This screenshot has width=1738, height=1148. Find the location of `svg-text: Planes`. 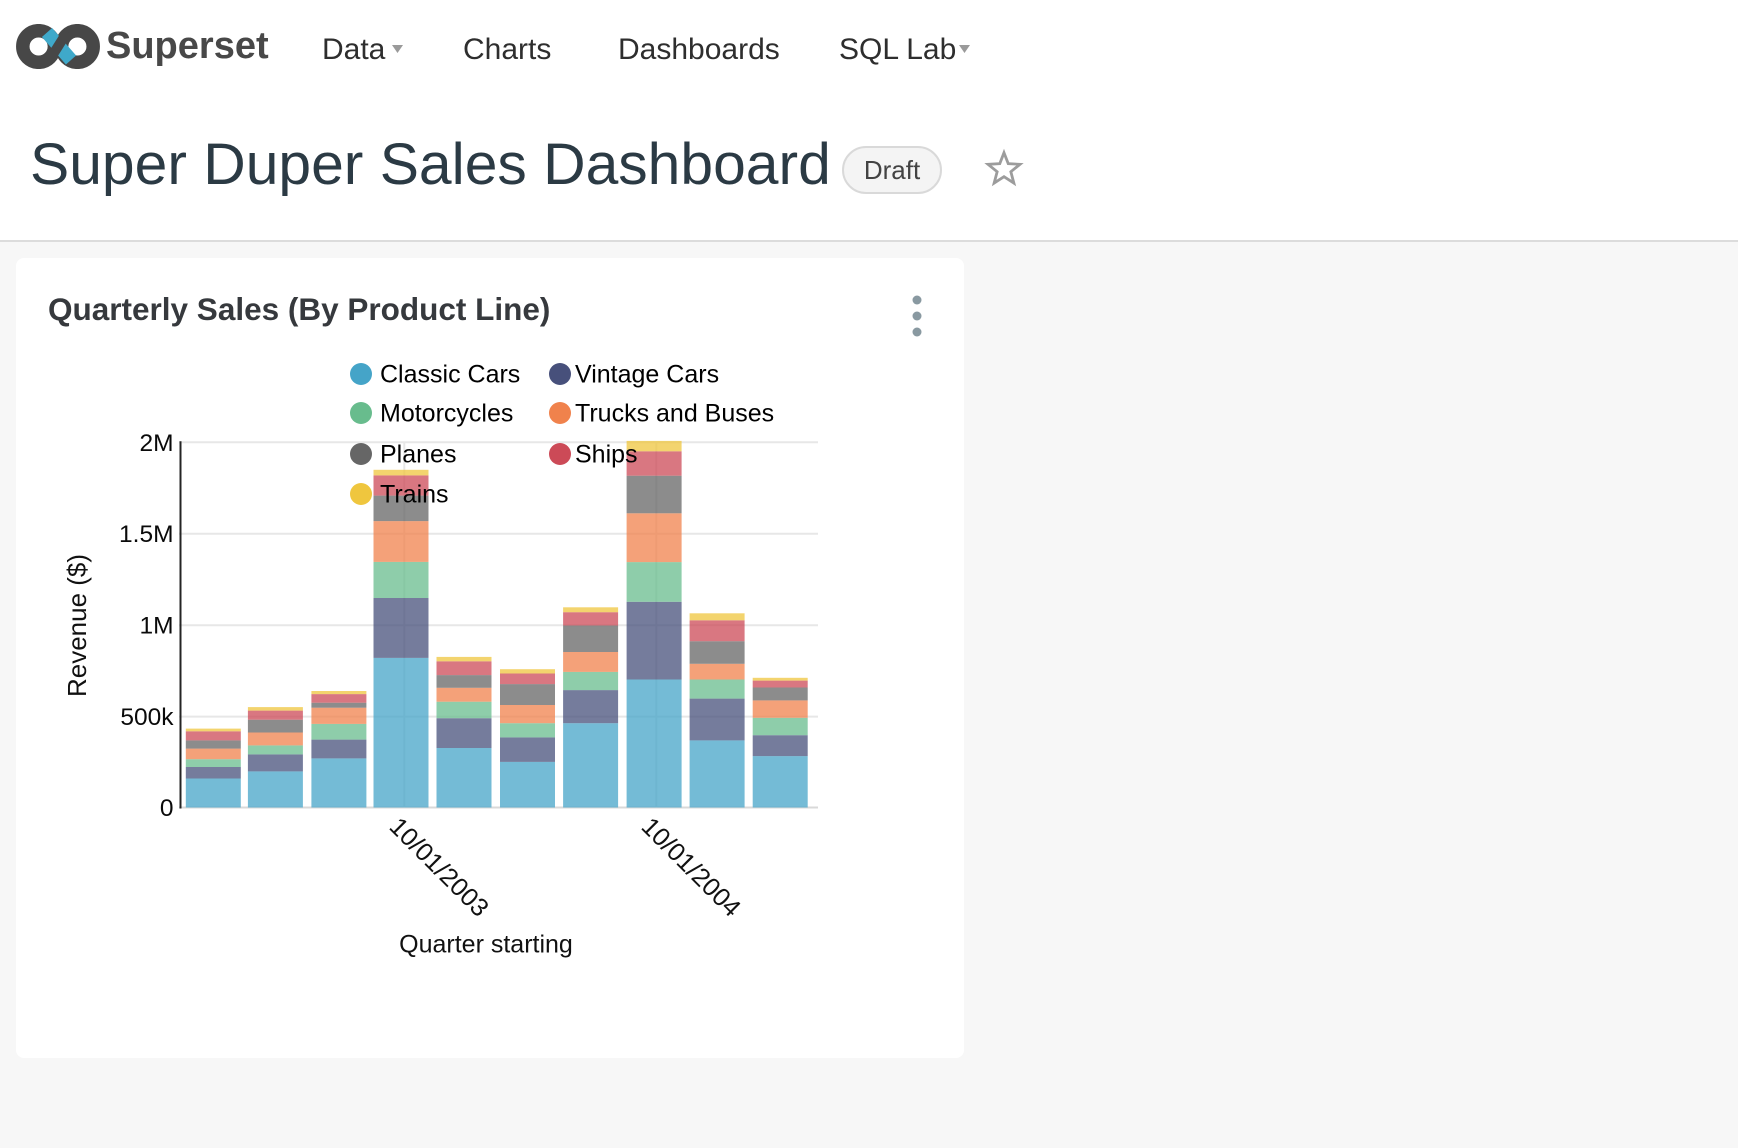

svg-text: Planes is located at coordinates (418, 455).